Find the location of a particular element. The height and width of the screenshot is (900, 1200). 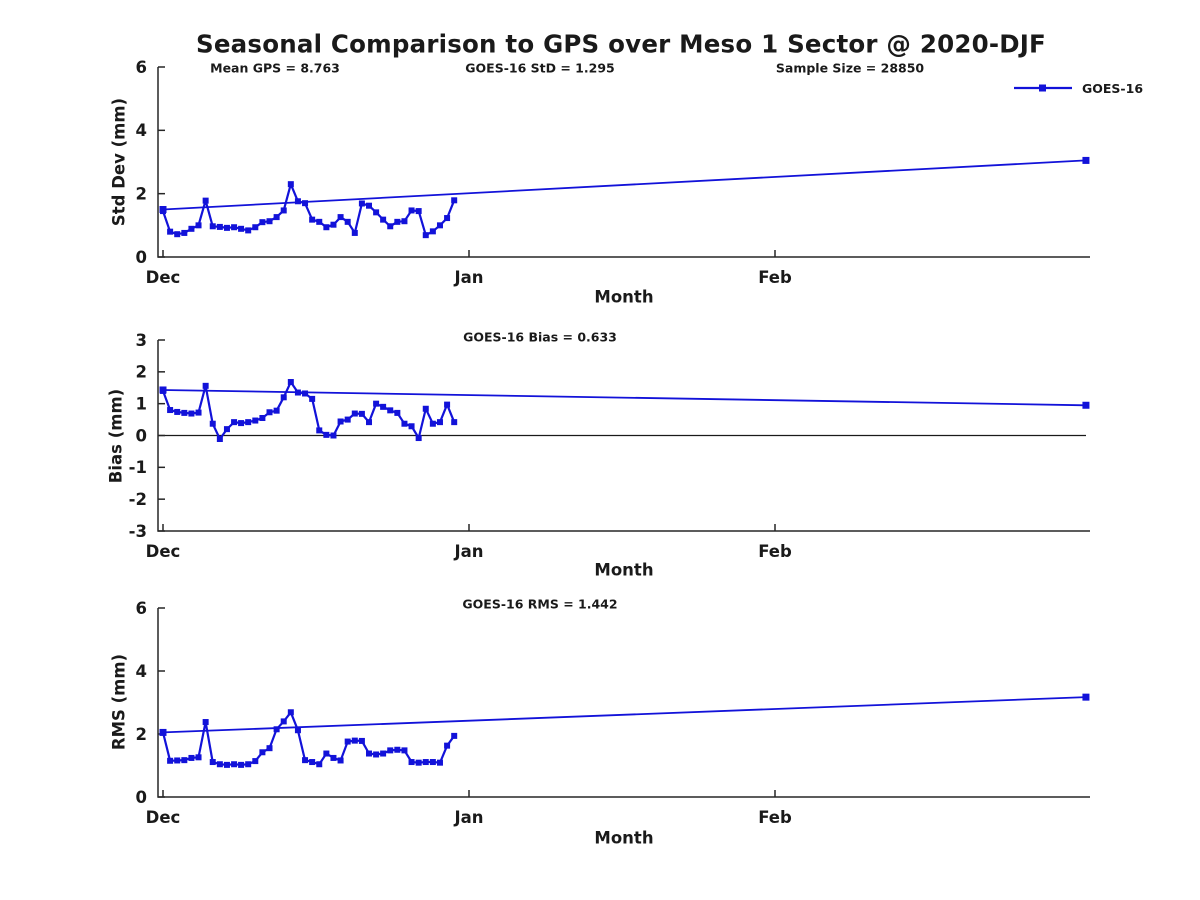

y-tick-label: 0 is located at coordinates (141, 257).